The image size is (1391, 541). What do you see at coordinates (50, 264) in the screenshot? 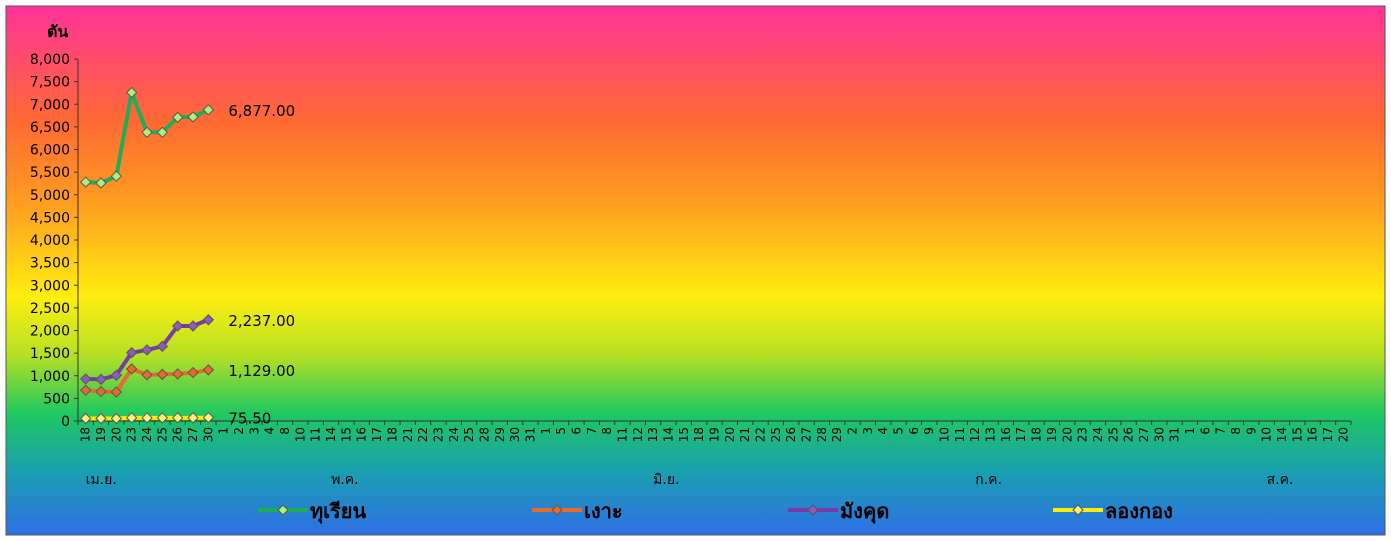
I see `y-tick-label: 3,500` at bounding box center [50, 264].